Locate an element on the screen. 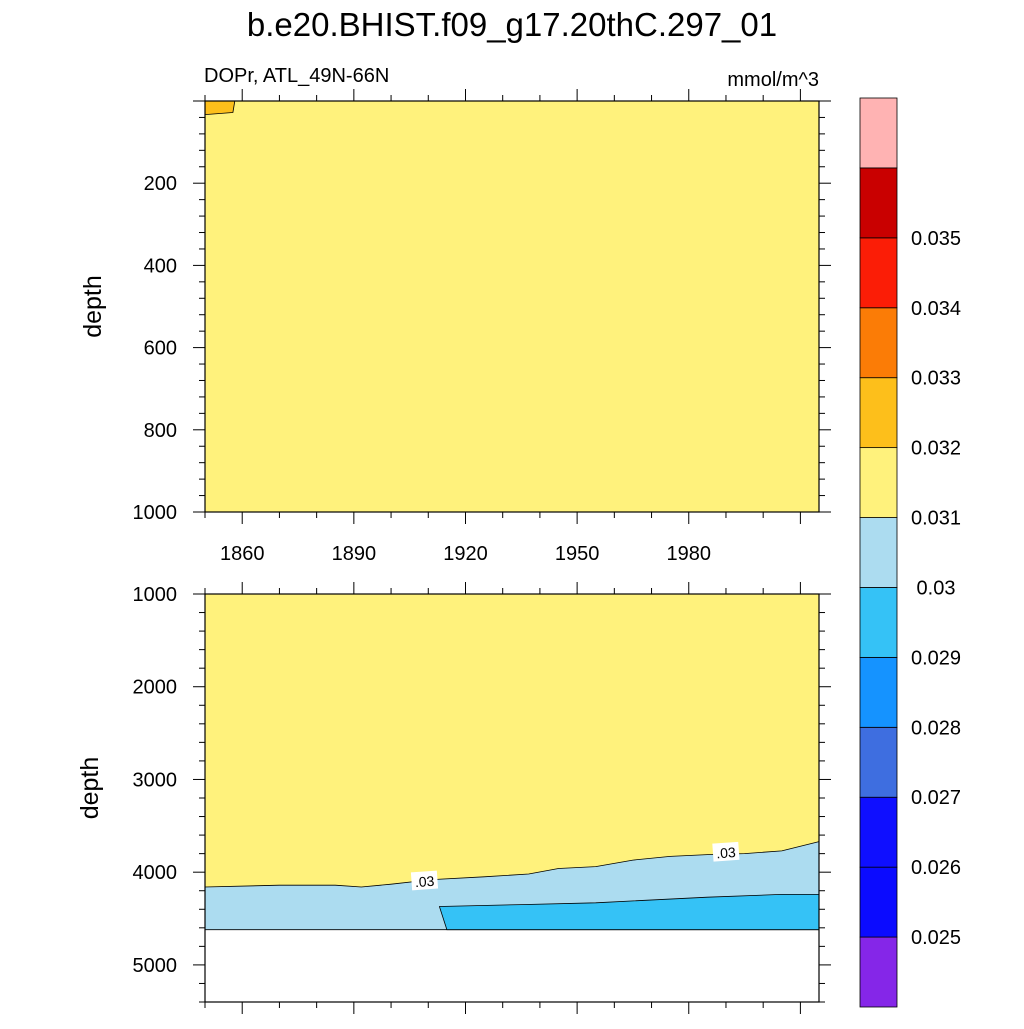 The image size is (1024, 1029). colorbar-label: 0.033 is located at coordinates (936, 379).